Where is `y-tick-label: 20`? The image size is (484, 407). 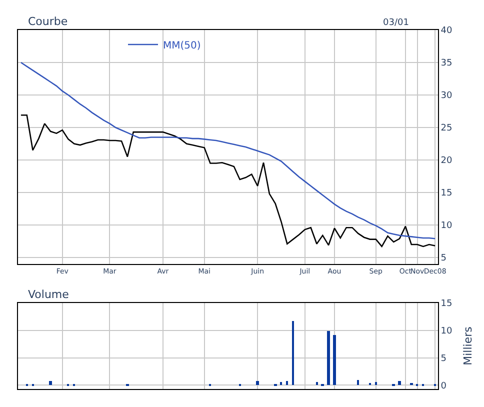
y-tick-label: 20 is located at coordinates (446, 161).